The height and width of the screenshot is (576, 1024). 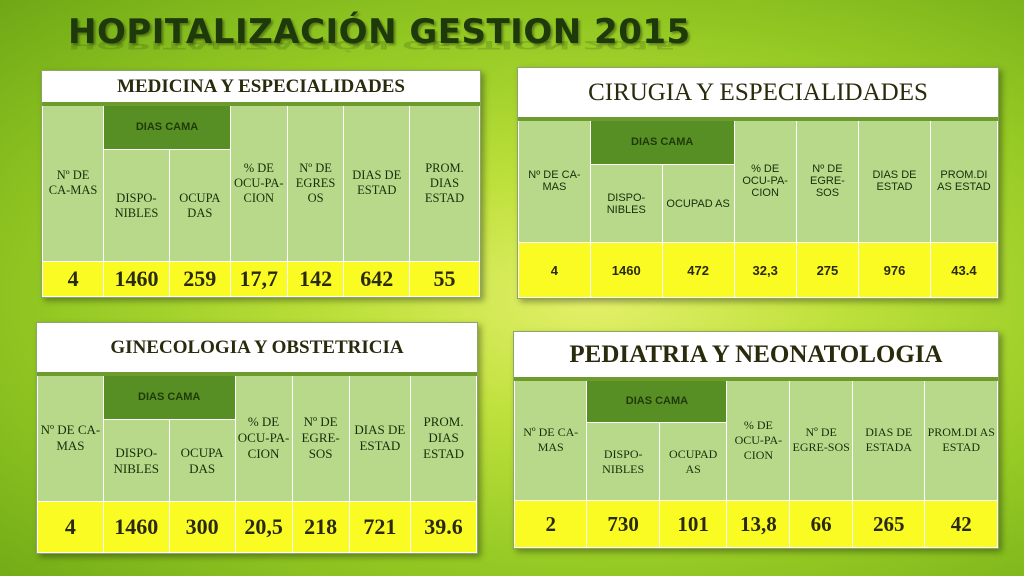 What do you see at coordinates (758, 94) in the screenshot?
I see `table-title: CIRUGIA Y ESPECIALIDADES` at bounding box center [758, 94].